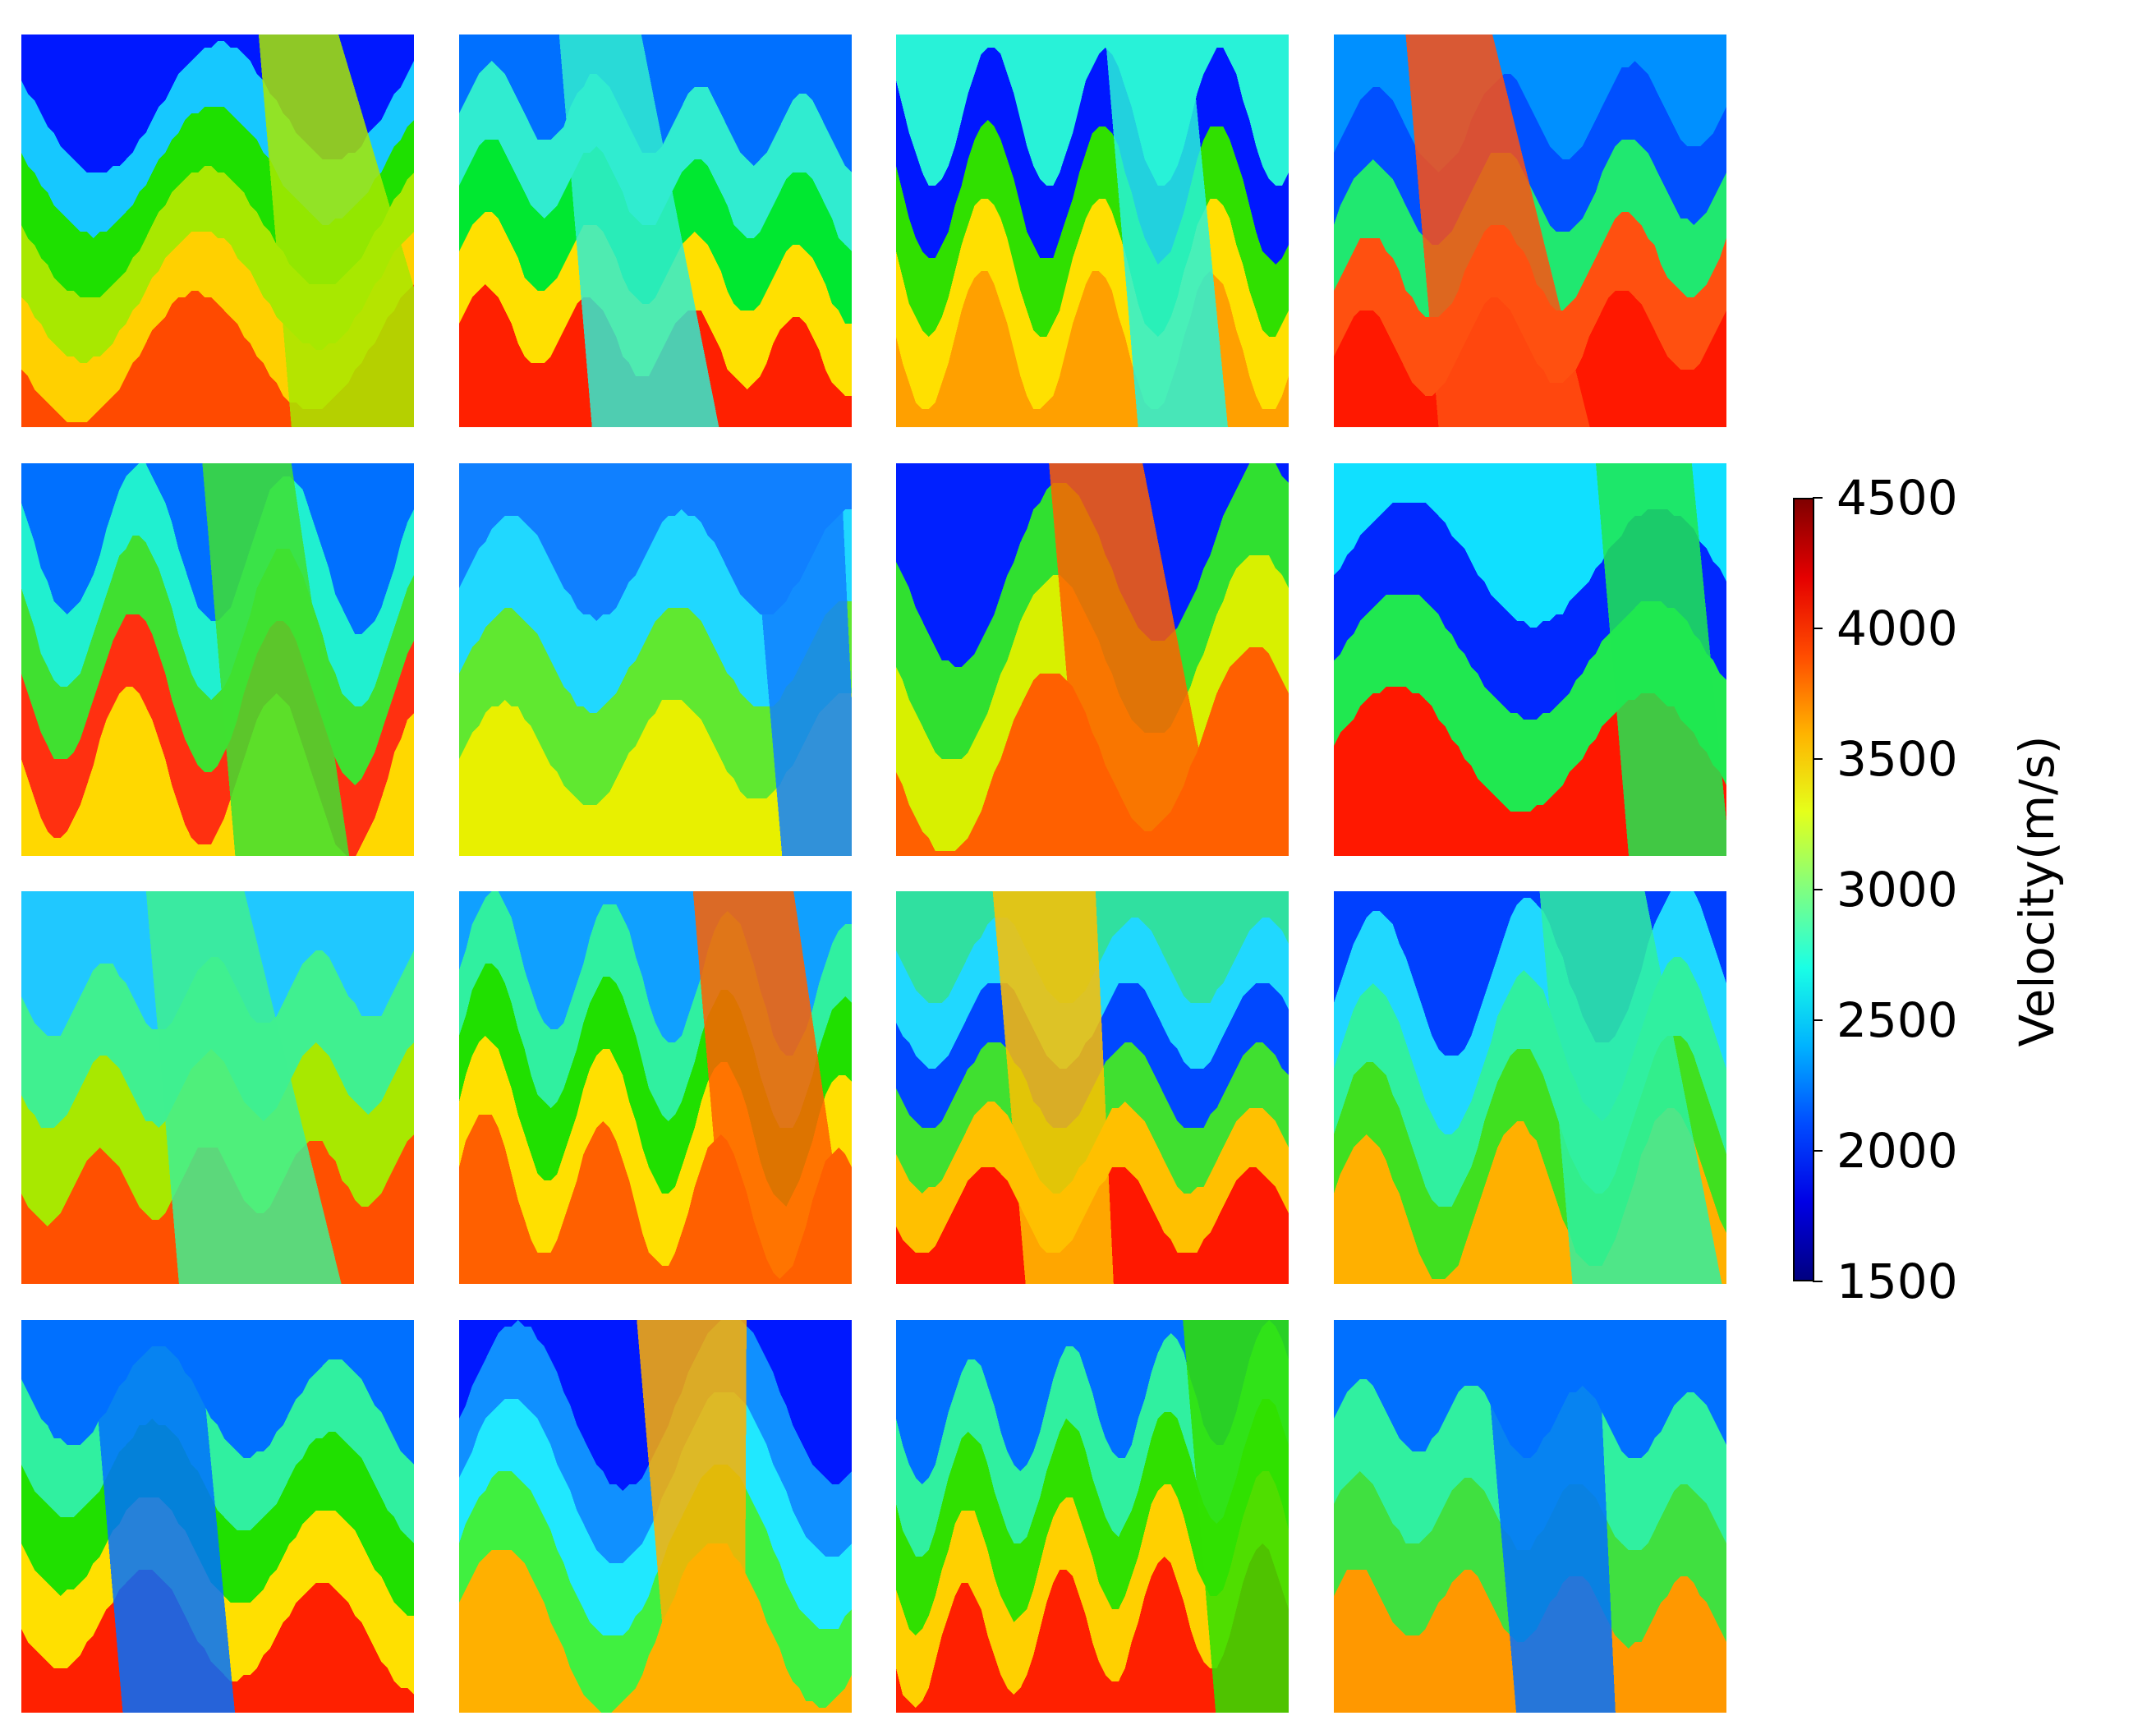 The width and height of the screenshot is (2156, 1725). What do you see at coordinates (1897, 498) in the screenshot?
I see `colorbar-tick-label: 4500` at bounding box center [1897, 498].